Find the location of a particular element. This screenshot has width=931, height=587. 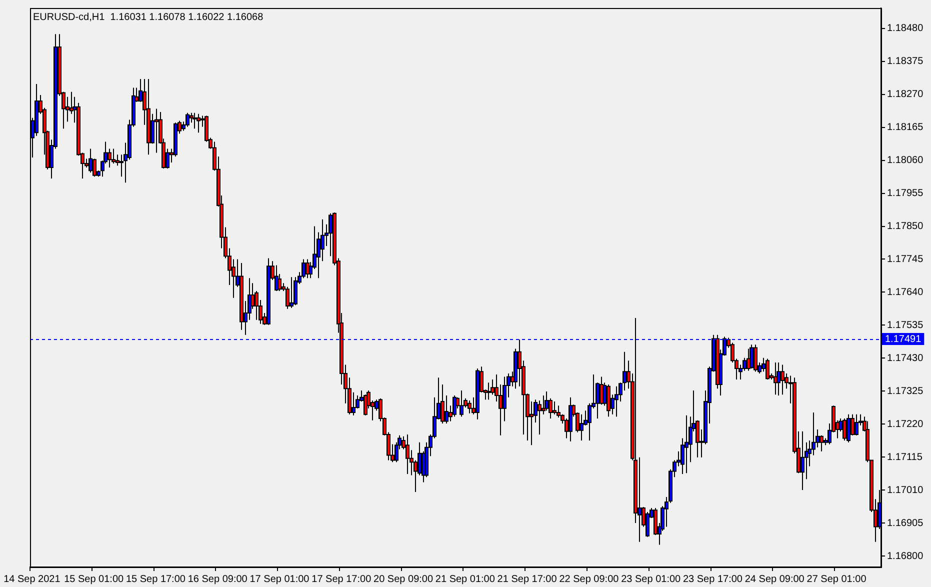

y-tick-label: 1.17850 is located at coordinates (905, 226).